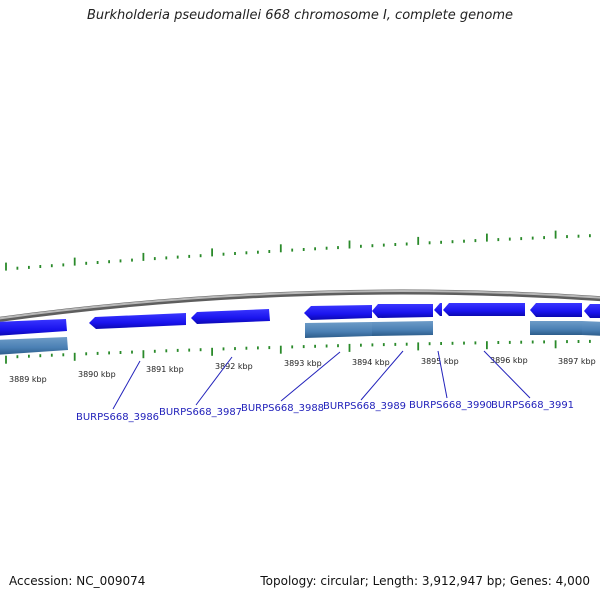  I want to click on chromosome-backbone, so click(300, 305).